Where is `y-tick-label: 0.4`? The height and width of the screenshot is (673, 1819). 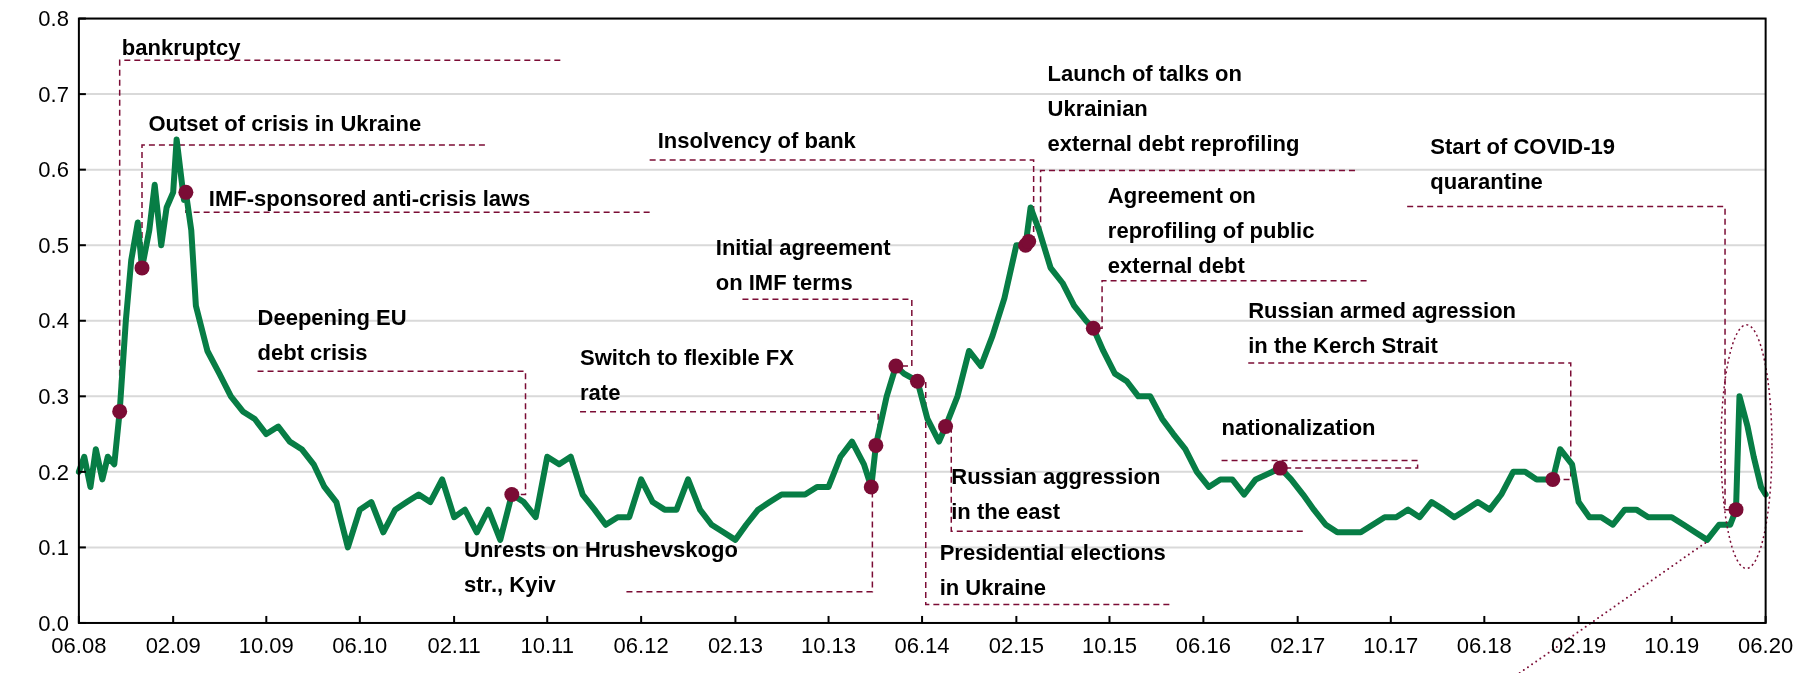
y-tick-label: 0.4 is located at coordinates (53, 321).